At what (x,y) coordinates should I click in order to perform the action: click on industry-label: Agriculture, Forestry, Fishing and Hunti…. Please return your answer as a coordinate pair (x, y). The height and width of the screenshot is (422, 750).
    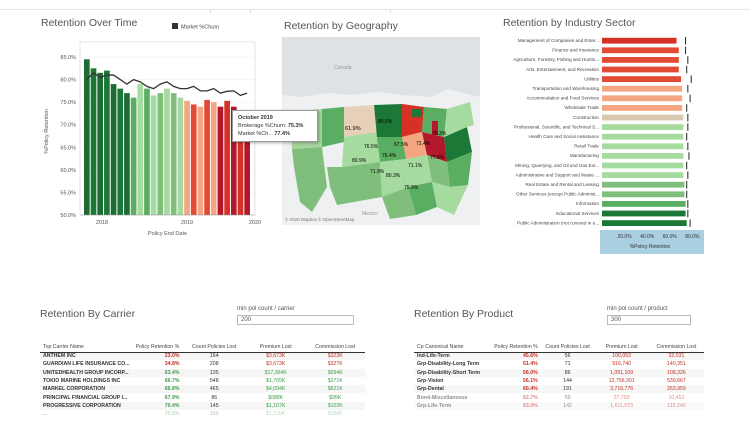
    Looking at the image, I should click on (556, 59).